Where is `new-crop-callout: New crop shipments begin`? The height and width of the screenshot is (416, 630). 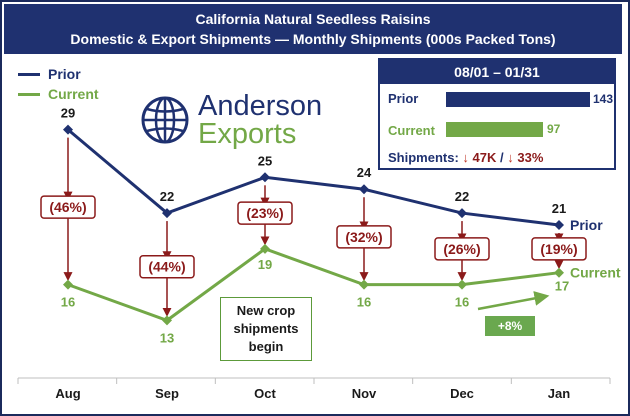
new-crop-callout: New crop shipments begin is located at coordinates (266, 329).